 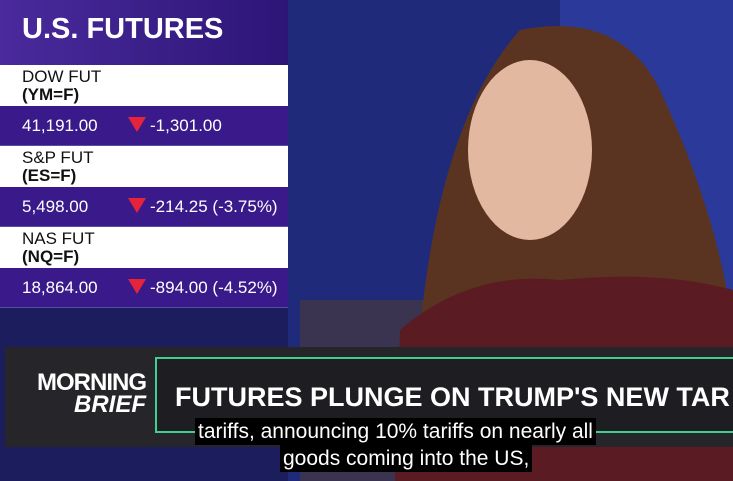 I want to click on future-values: 5,498.00 -214.25 (-3.75%), so click(x=144, y=207).